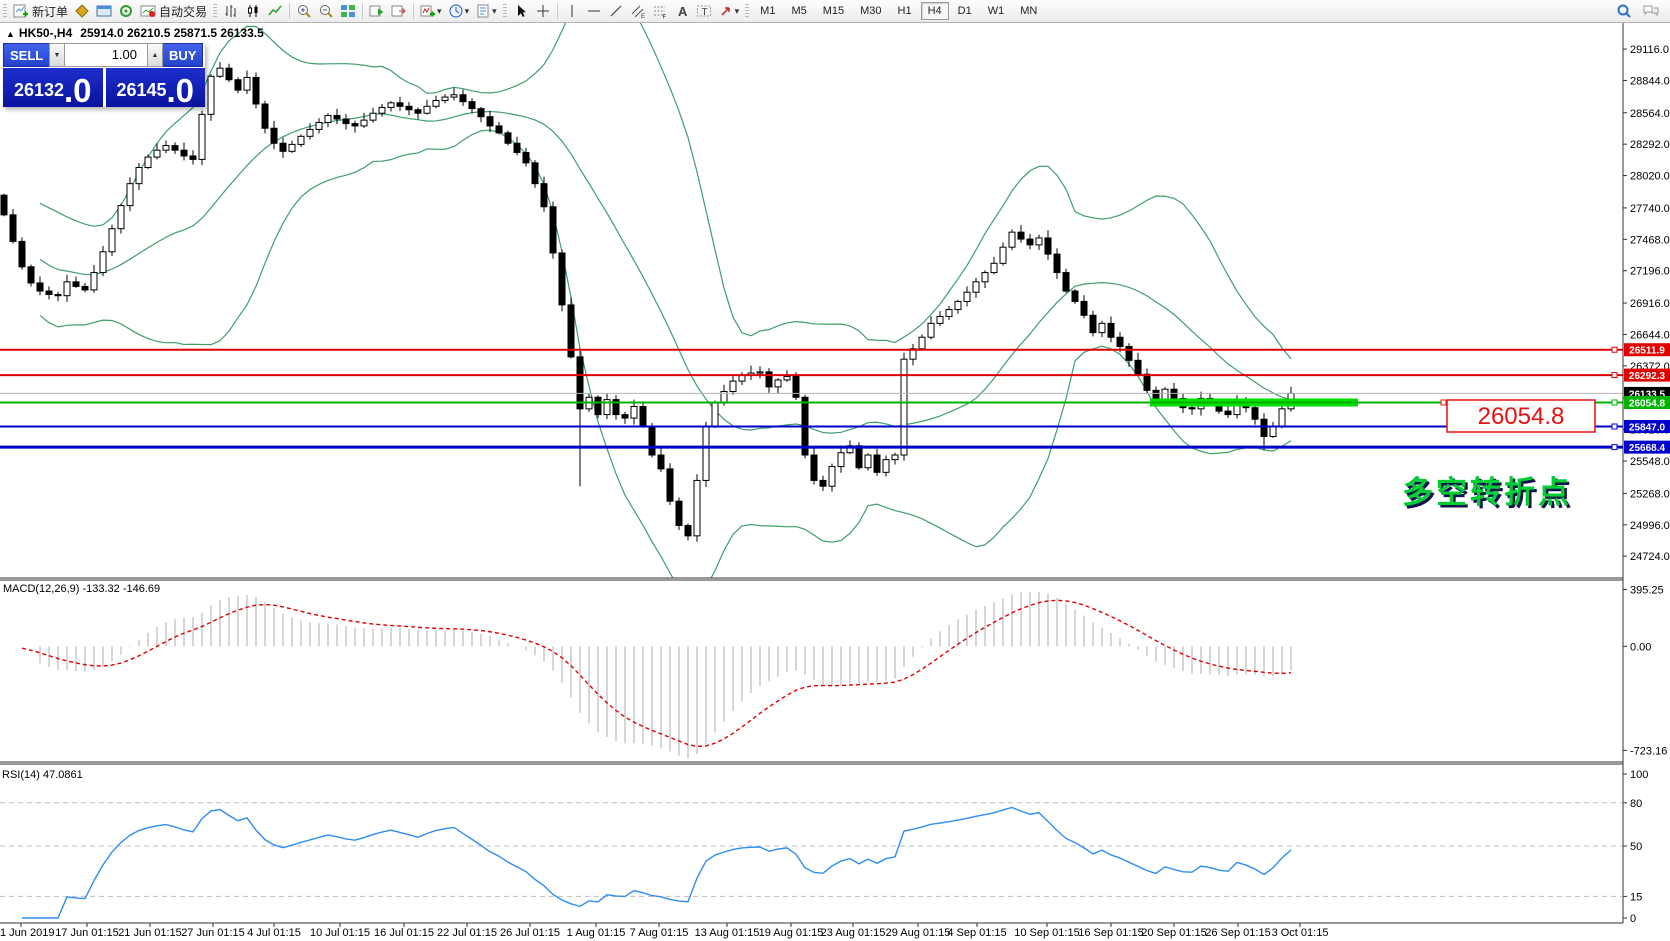 This screenshot has height=941, width=1670. I want to click on timeframe-m1: M1, so click(767, 11).